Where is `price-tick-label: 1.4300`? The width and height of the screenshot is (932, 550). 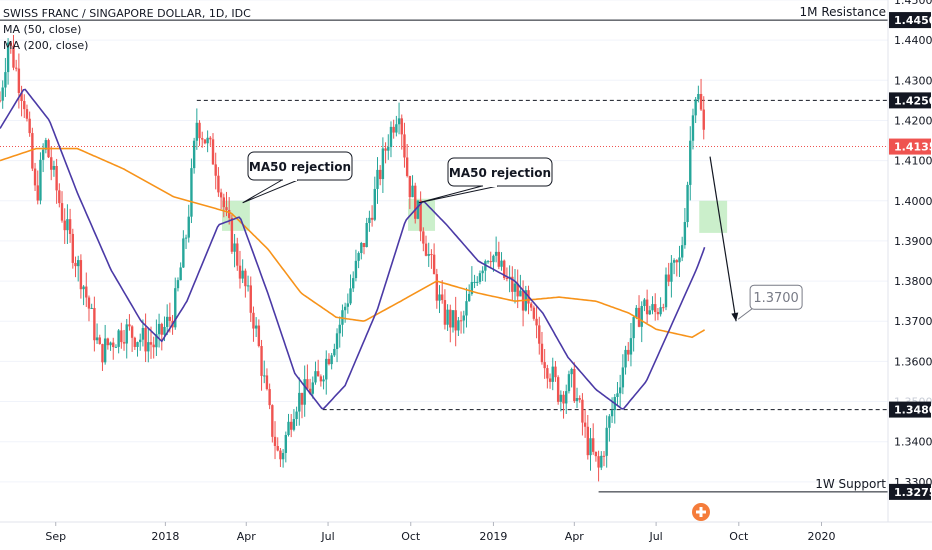 price-tick-label: 1.4300 is located at coordinates (913, 80).